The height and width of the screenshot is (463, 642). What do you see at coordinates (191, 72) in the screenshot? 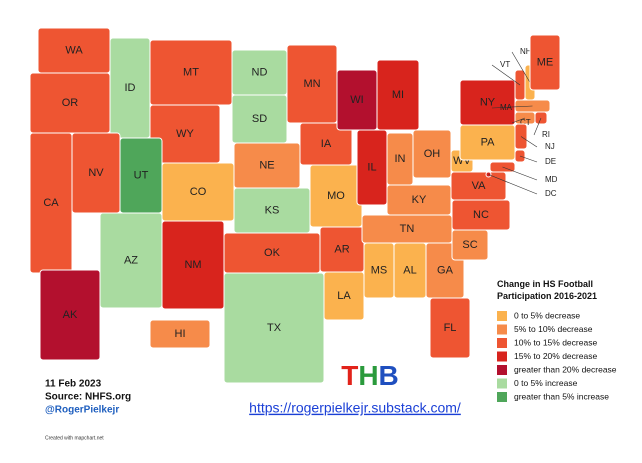
I see `state-label: MT` at bounding box center [191, 72].